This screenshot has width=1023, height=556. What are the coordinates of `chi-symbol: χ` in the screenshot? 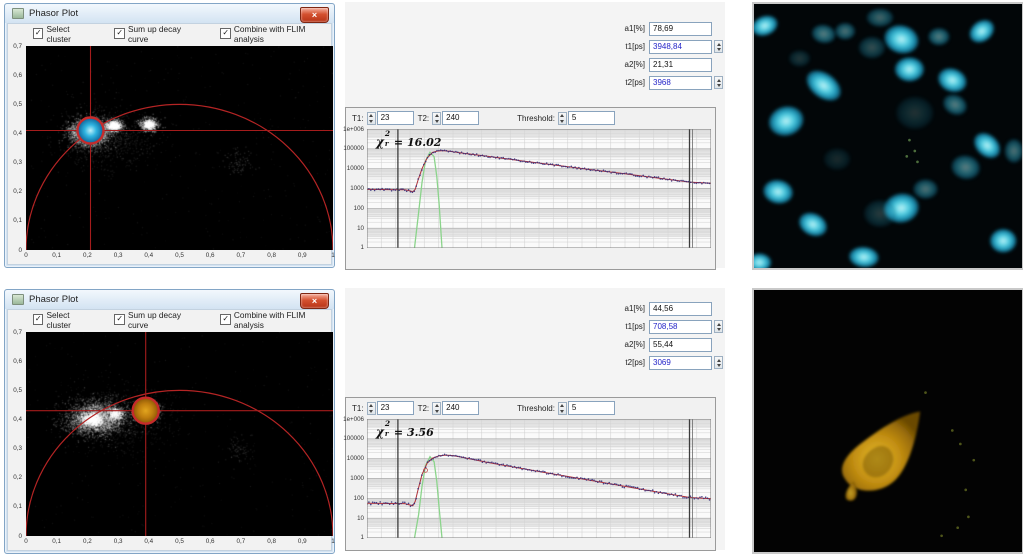 It's located at (380, 142).